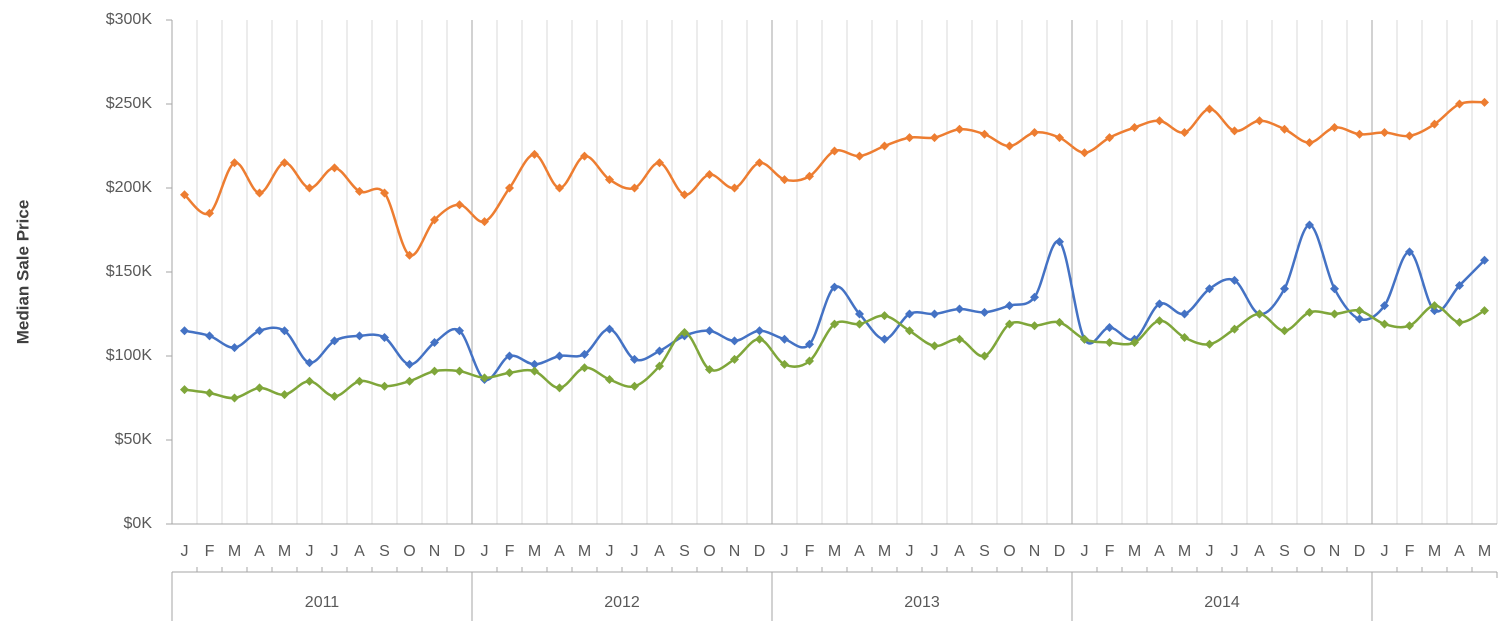  What do you see at coordinates (622, 602) in the screenshot?
I see `group-label: 2012` at bounding box center [622, 602].